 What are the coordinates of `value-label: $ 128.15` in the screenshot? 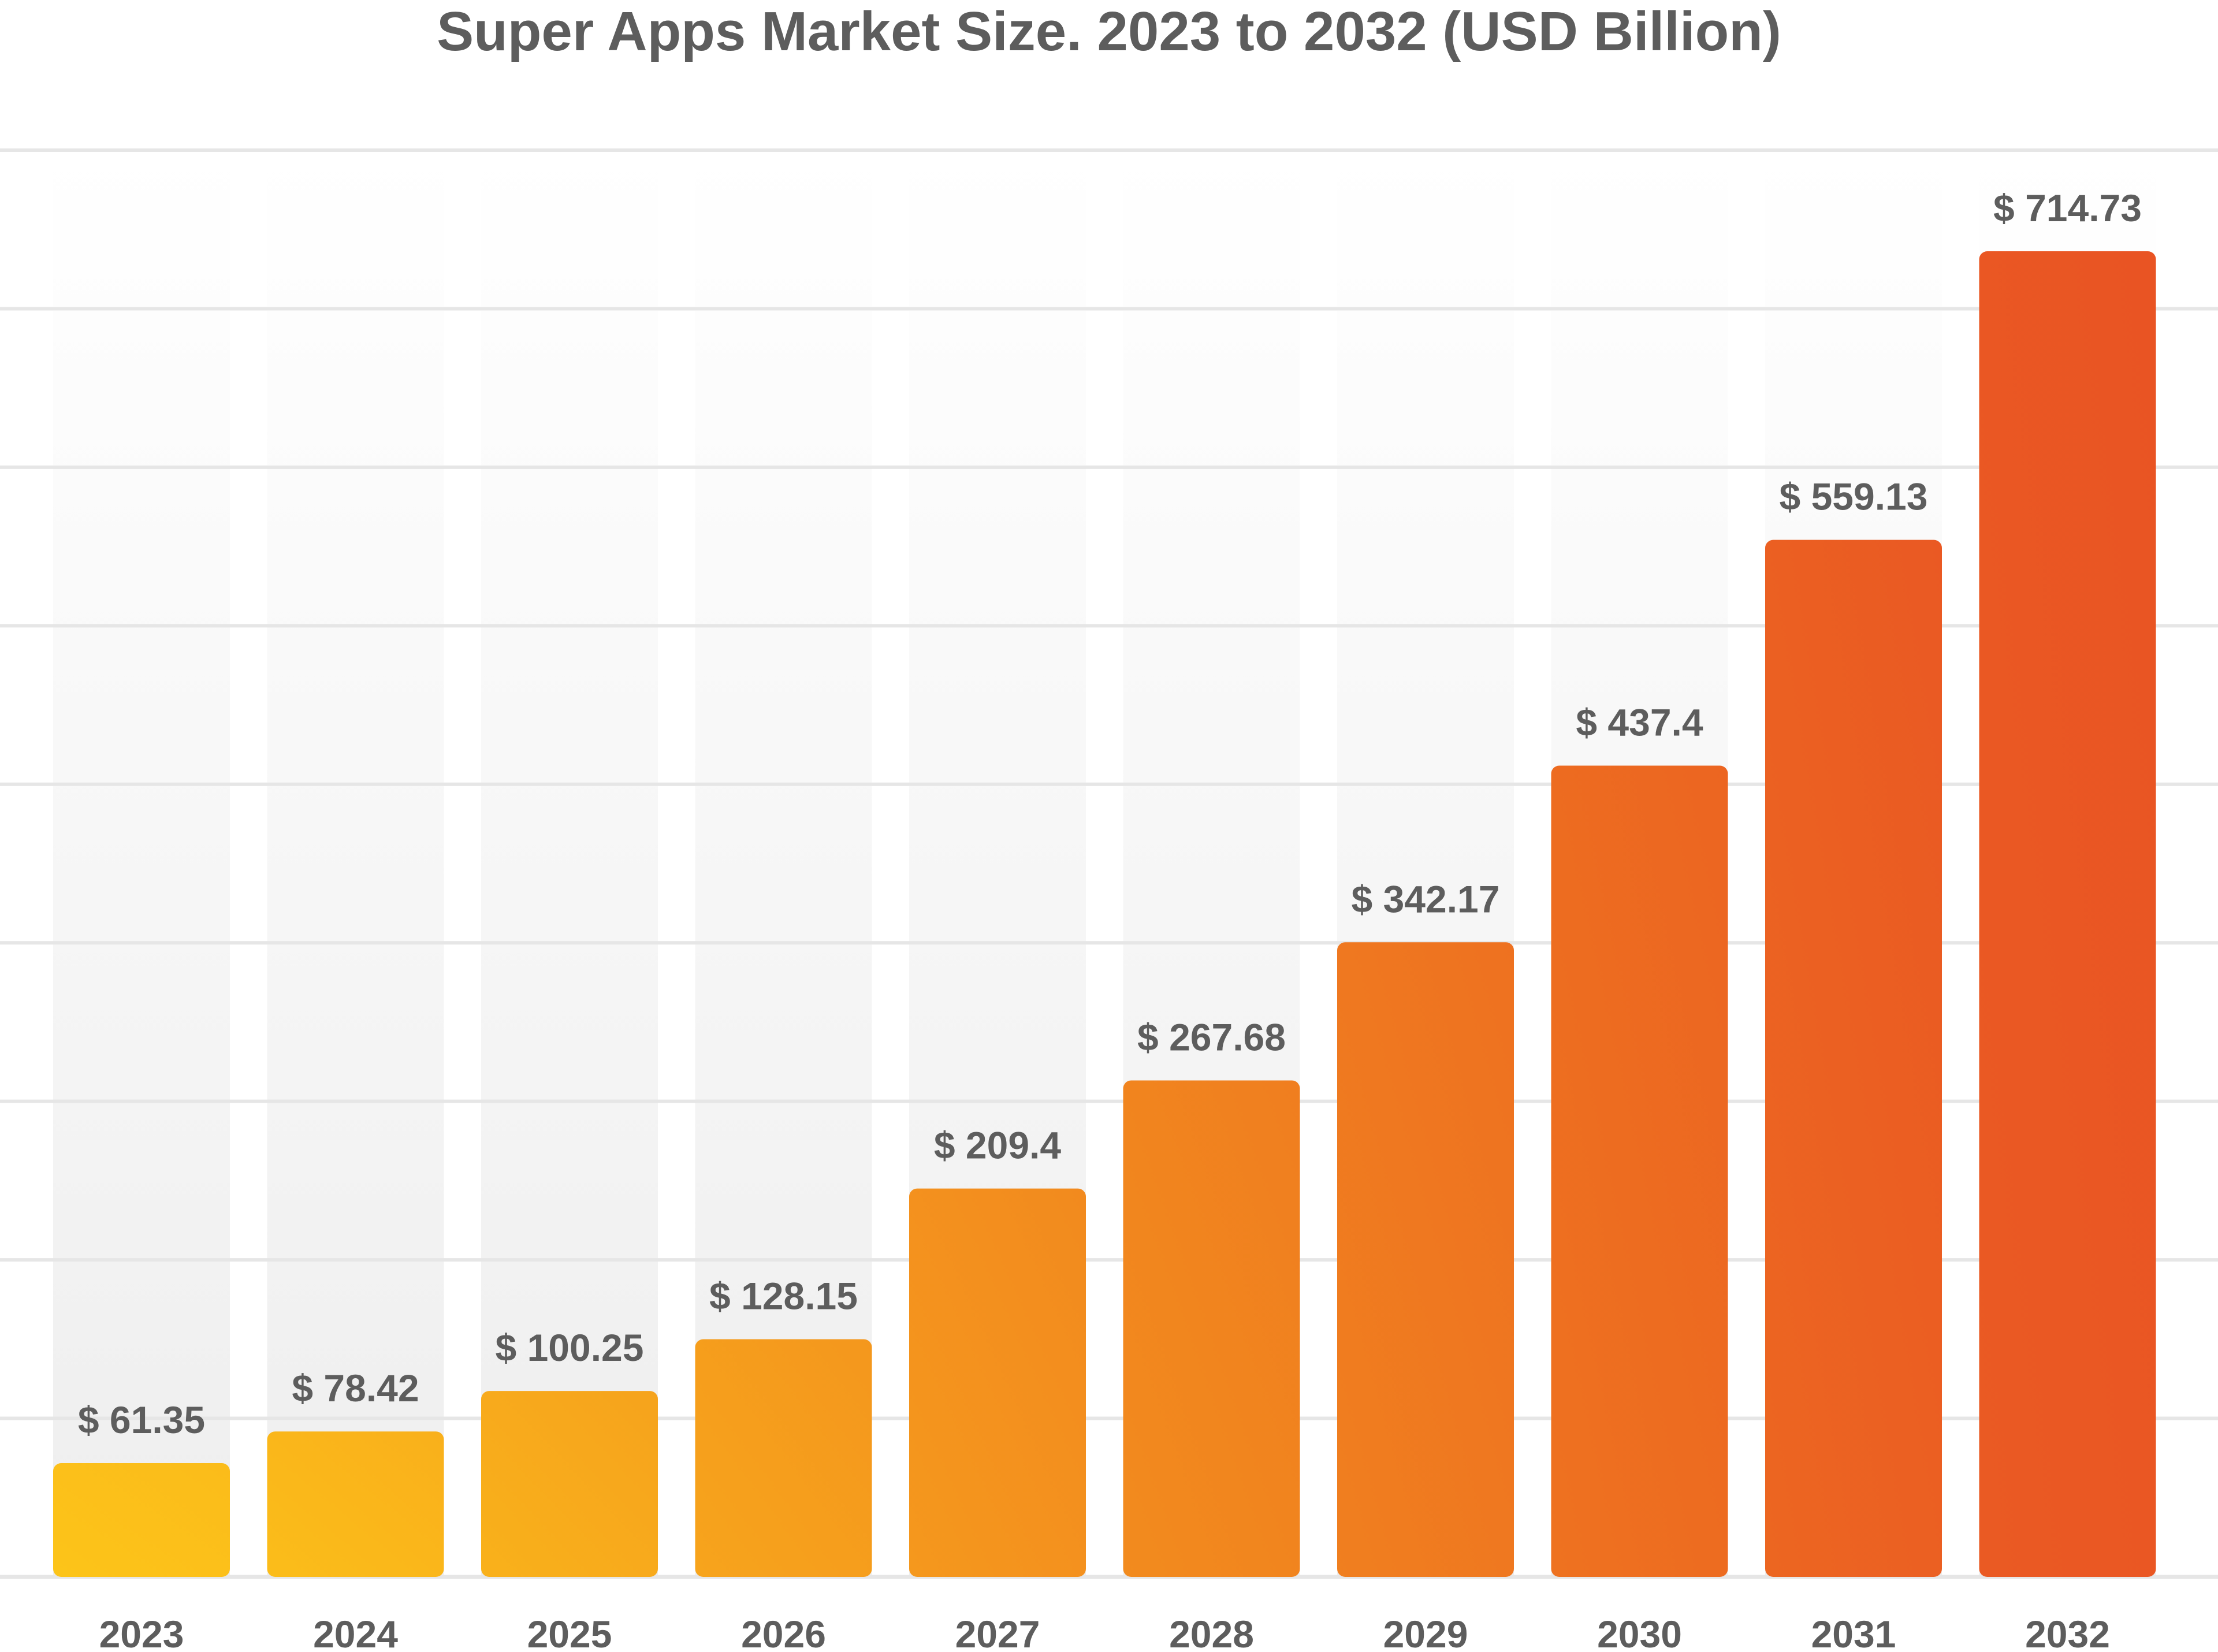 It's located at (784, 1297).